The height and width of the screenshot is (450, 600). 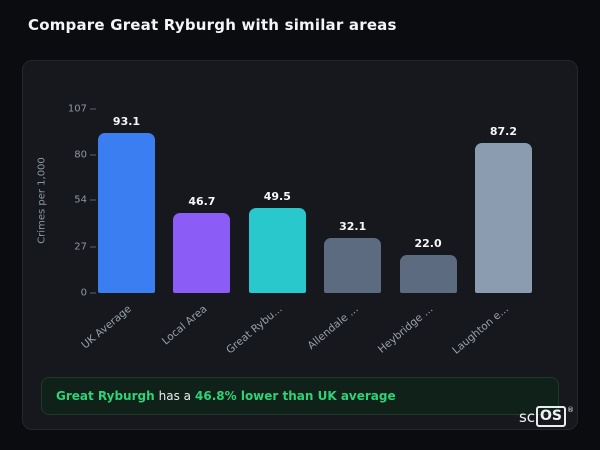 What do you see at coordinates (80, 247) in the screenshot?
I see `y-tick-label: 27` at bounding box center [80, 247].